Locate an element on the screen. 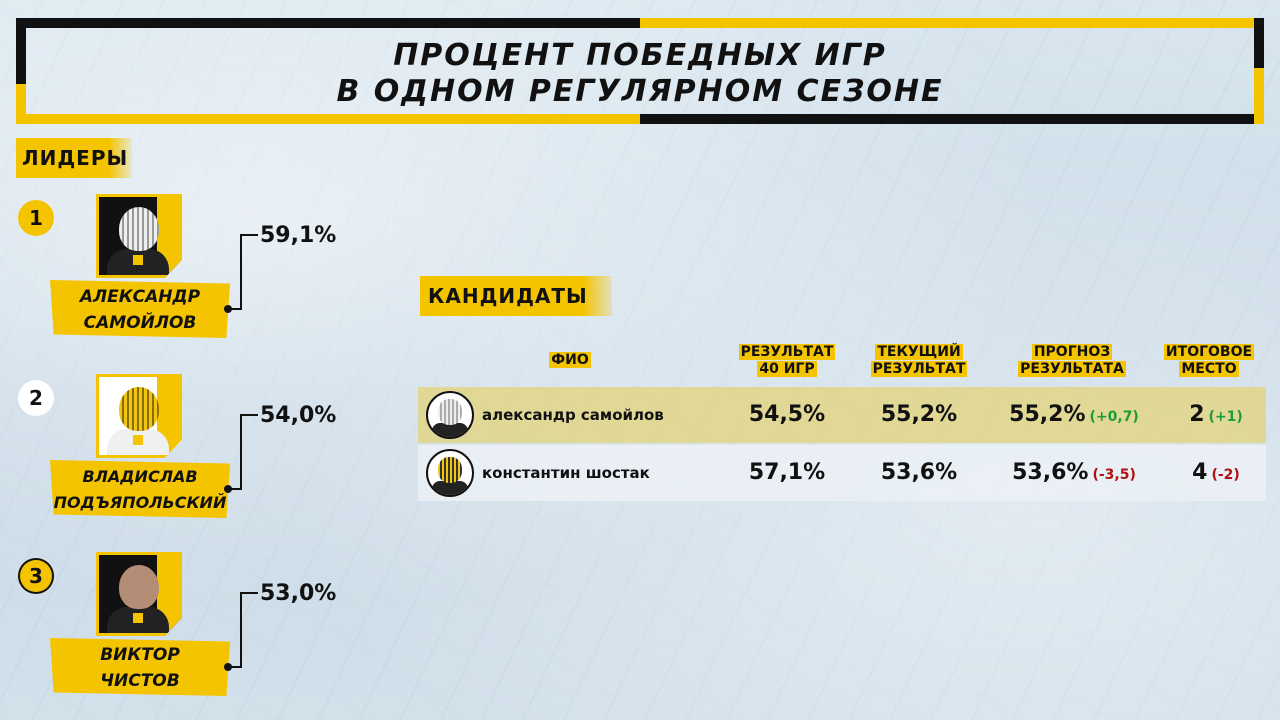  rank-badge: 3 is located at coordinates (36, 576).